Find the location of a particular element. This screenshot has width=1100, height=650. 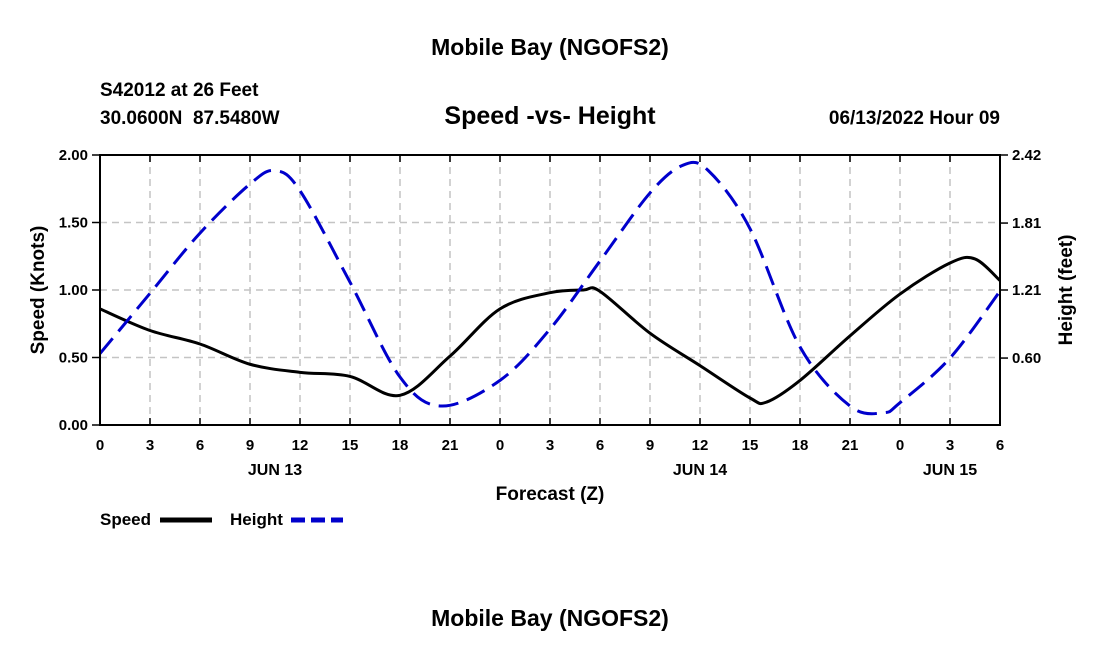

x-day-label: JUN 13 is located at coordinates (275, 470).